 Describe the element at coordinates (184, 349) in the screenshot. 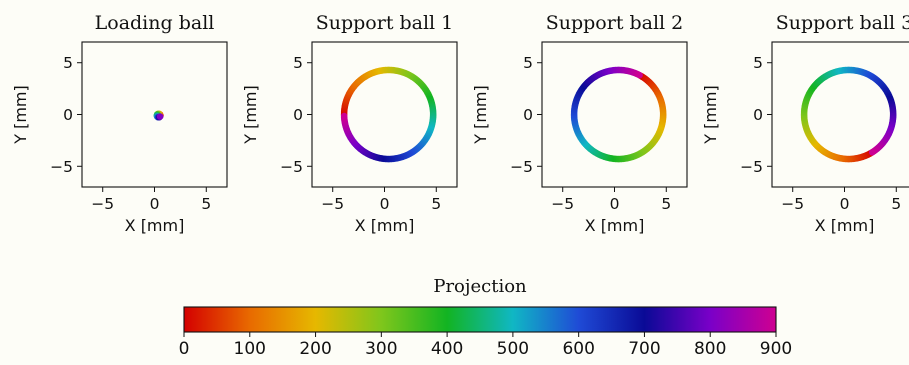

I see `colorbar-tick-label: 0` at that location.